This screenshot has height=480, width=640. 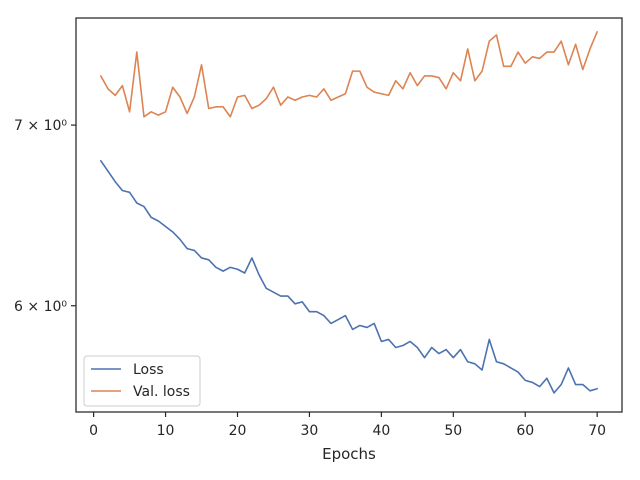 I want to click on x-tick-label: 60, so click(x=525, y=431).